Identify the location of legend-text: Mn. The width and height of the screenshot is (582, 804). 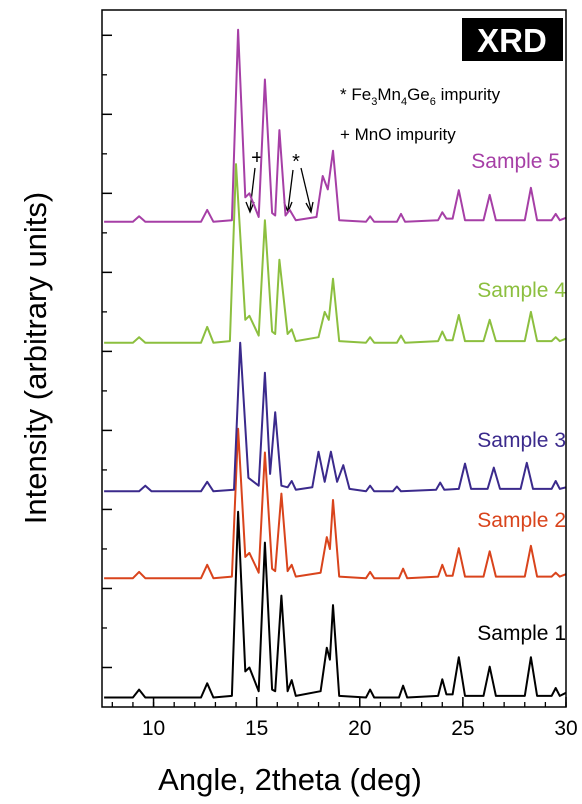
(389, 94).